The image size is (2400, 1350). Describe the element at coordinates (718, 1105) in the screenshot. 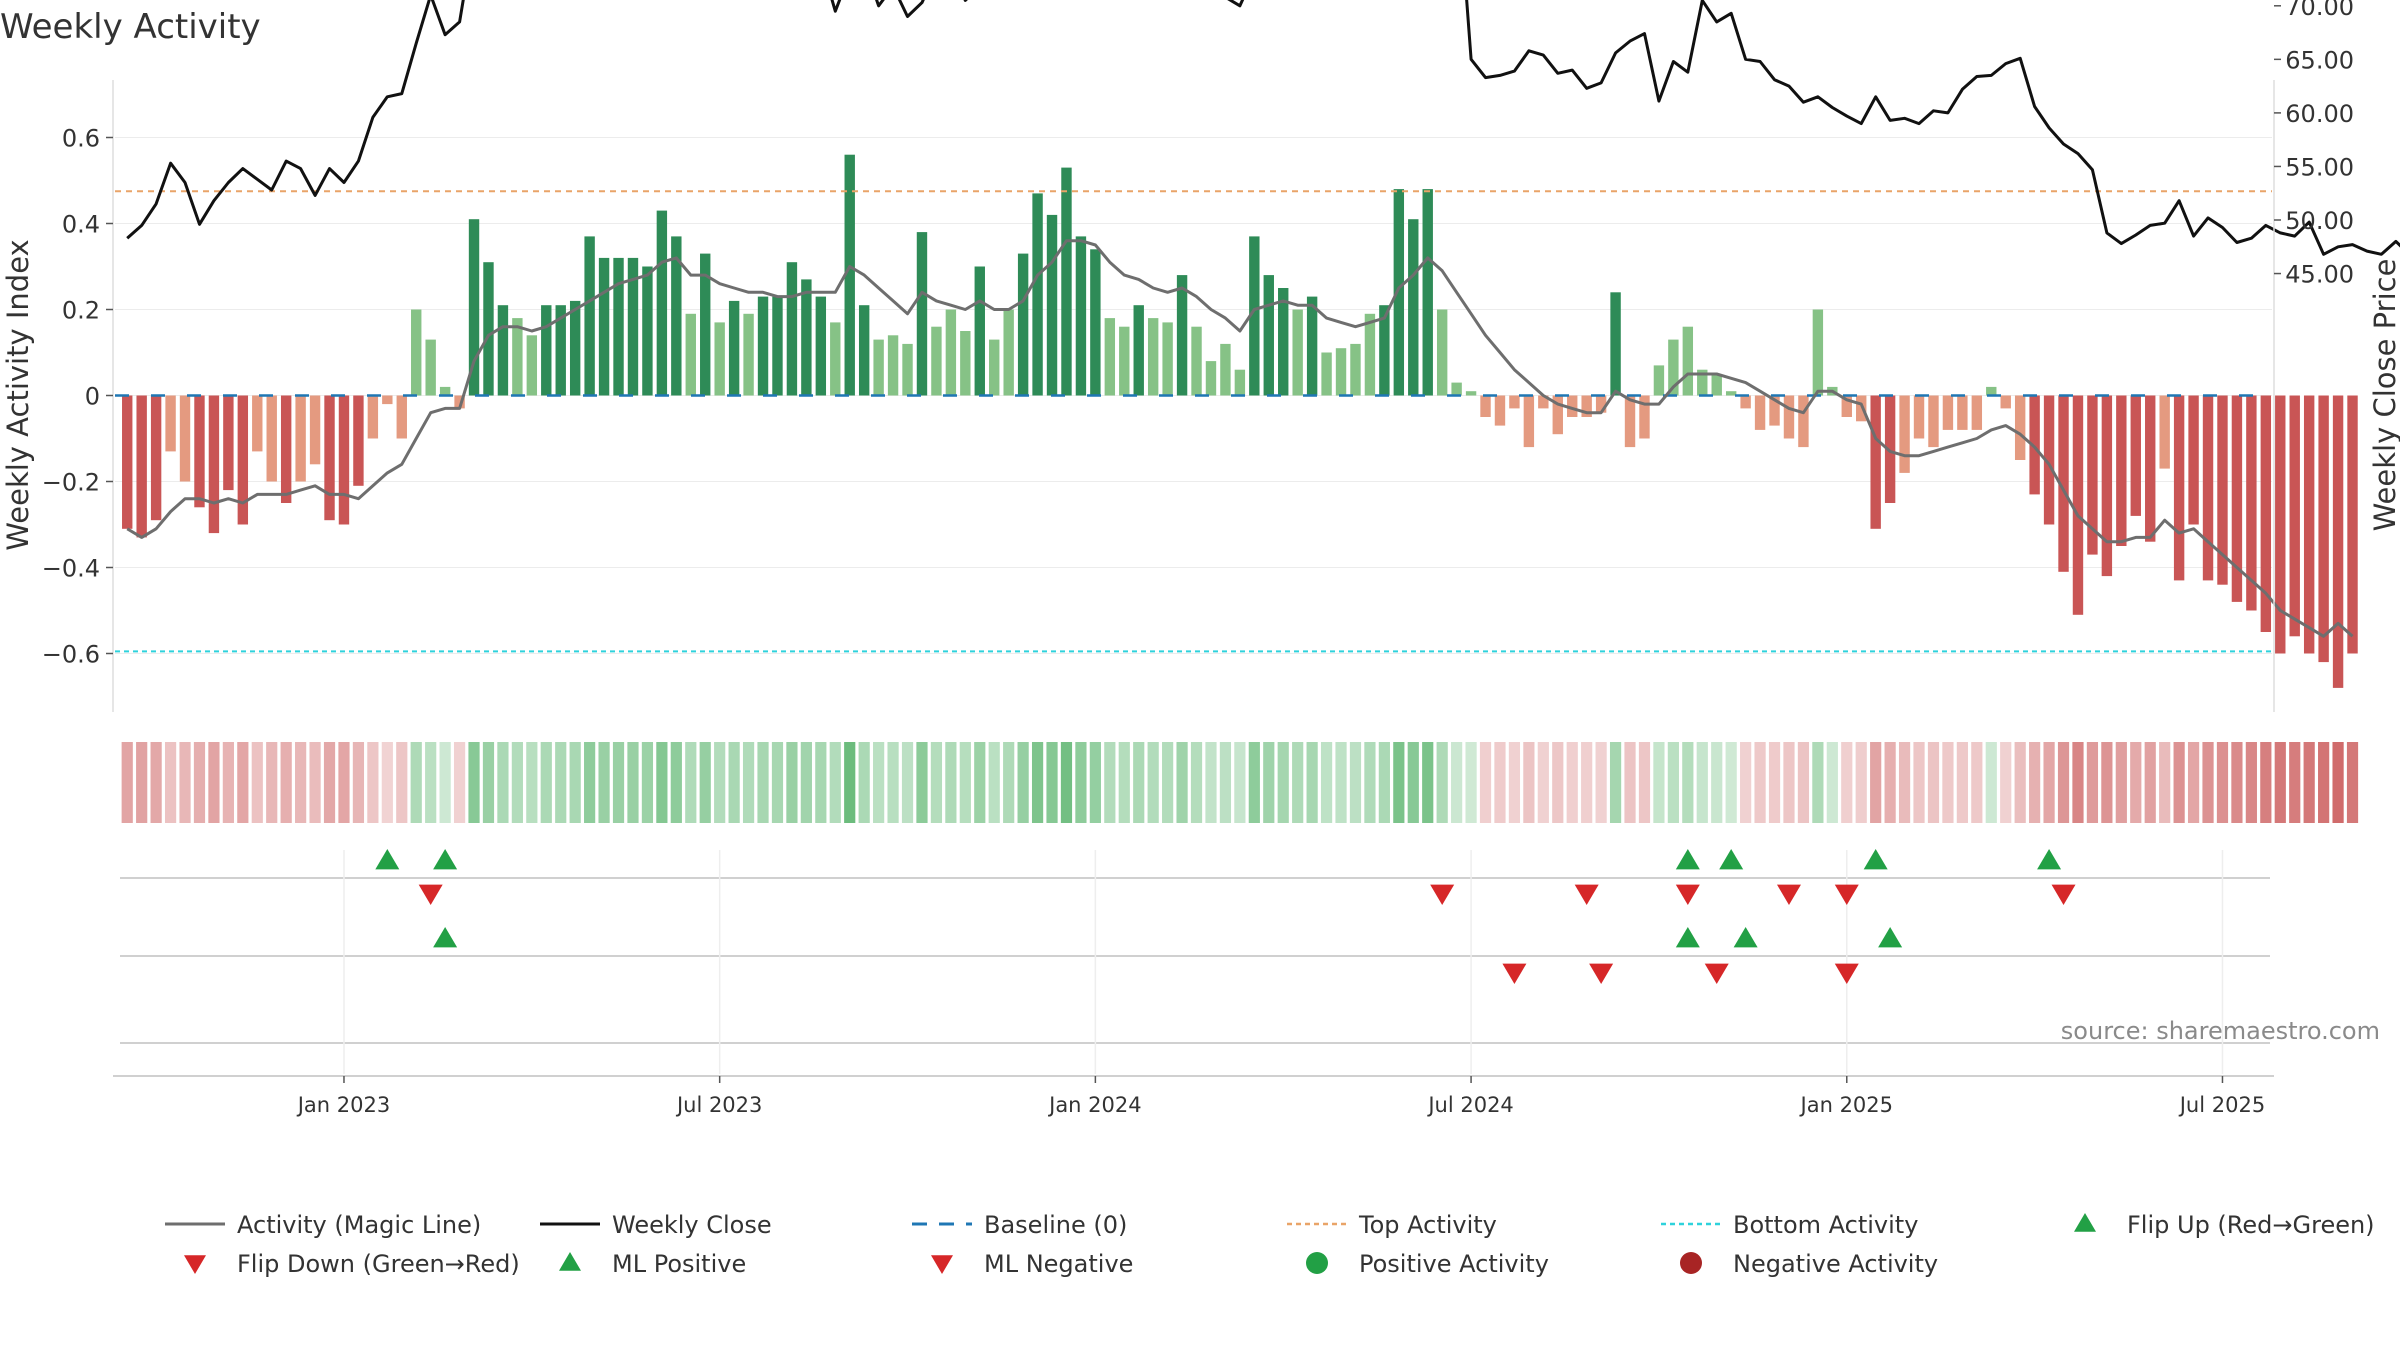

I see `x-tick-label-1: Jul 2023` at that location.